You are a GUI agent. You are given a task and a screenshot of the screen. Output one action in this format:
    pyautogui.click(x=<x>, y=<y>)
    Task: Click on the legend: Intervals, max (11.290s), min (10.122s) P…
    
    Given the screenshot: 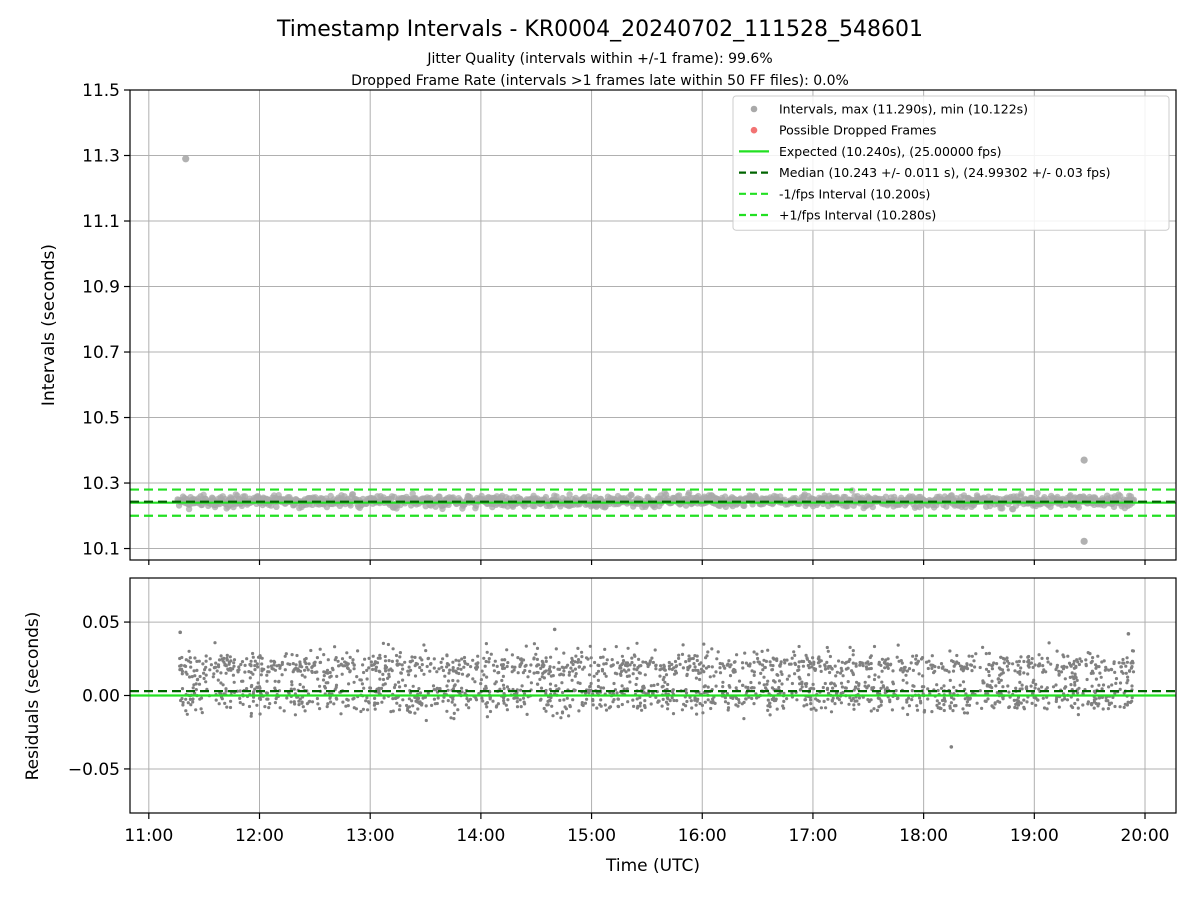 What is the action you would take?
    pyautogui.click(x=951, y=163)
    